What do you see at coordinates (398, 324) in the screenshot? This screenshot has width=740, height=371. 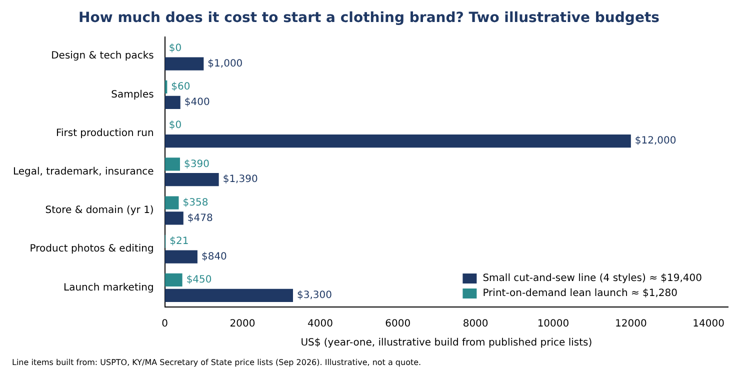 I see `x-tick-label: 6000` at bounding box center [398, 324].